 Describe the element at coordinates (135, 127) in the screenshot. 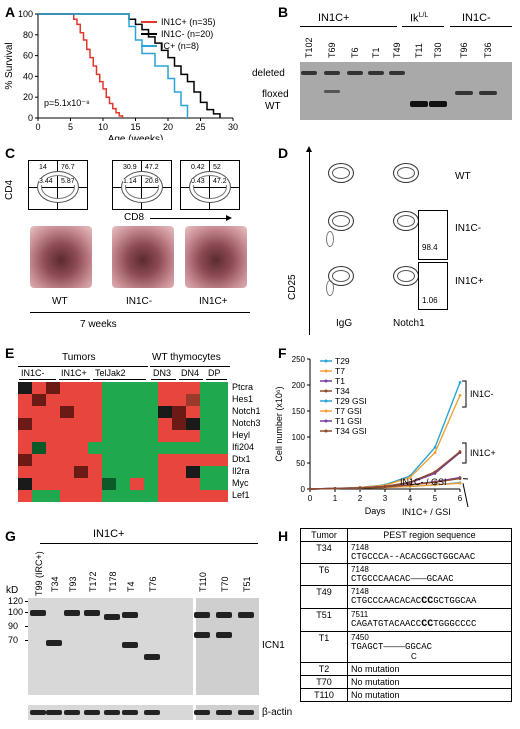

I see `x-tick-label: 15` at that location.